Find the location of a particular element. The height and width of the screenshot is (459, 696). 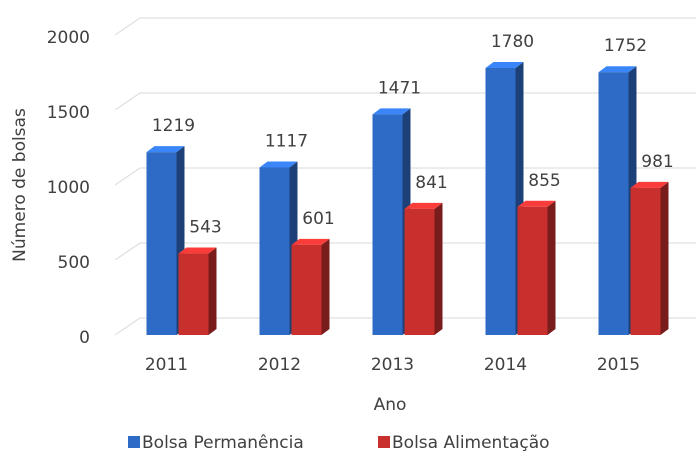

data-label: 1471 is located at coordinates (399, 88).